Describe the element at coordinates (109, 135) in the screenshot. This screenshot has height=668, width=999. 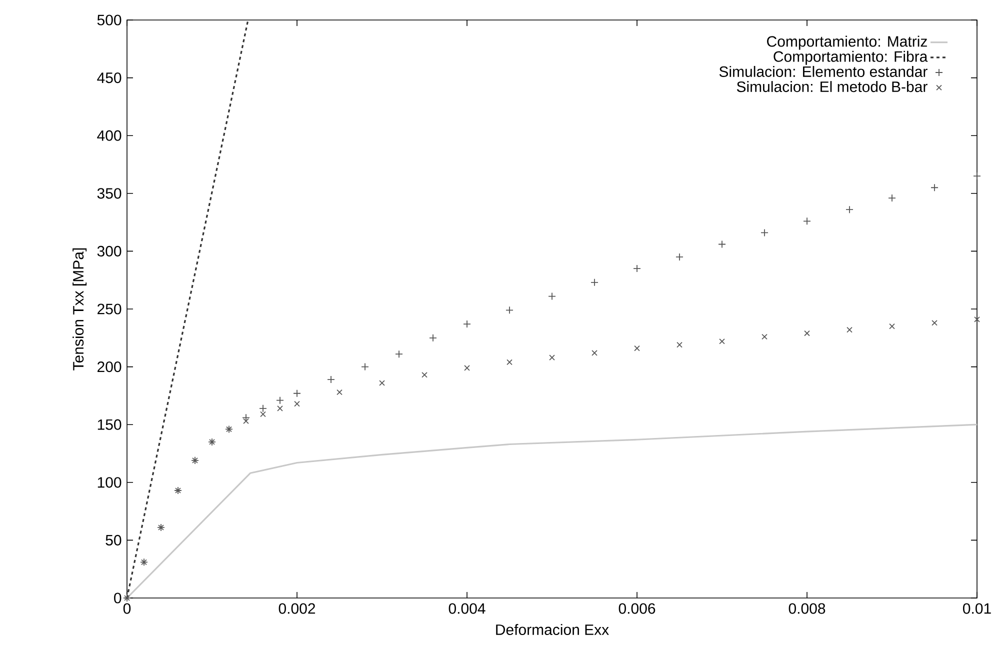
I see `y-tick-label: 400` at that location.